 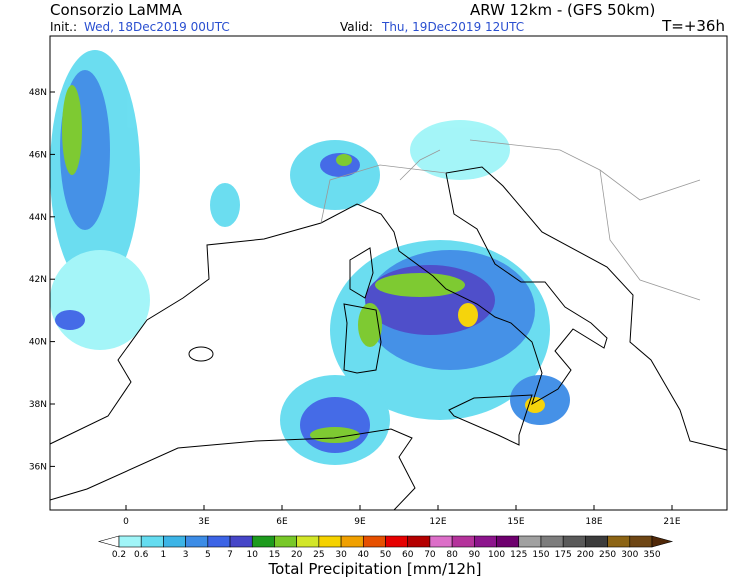 I want to click on lat-label: 40N, so click(x=38, y=343).